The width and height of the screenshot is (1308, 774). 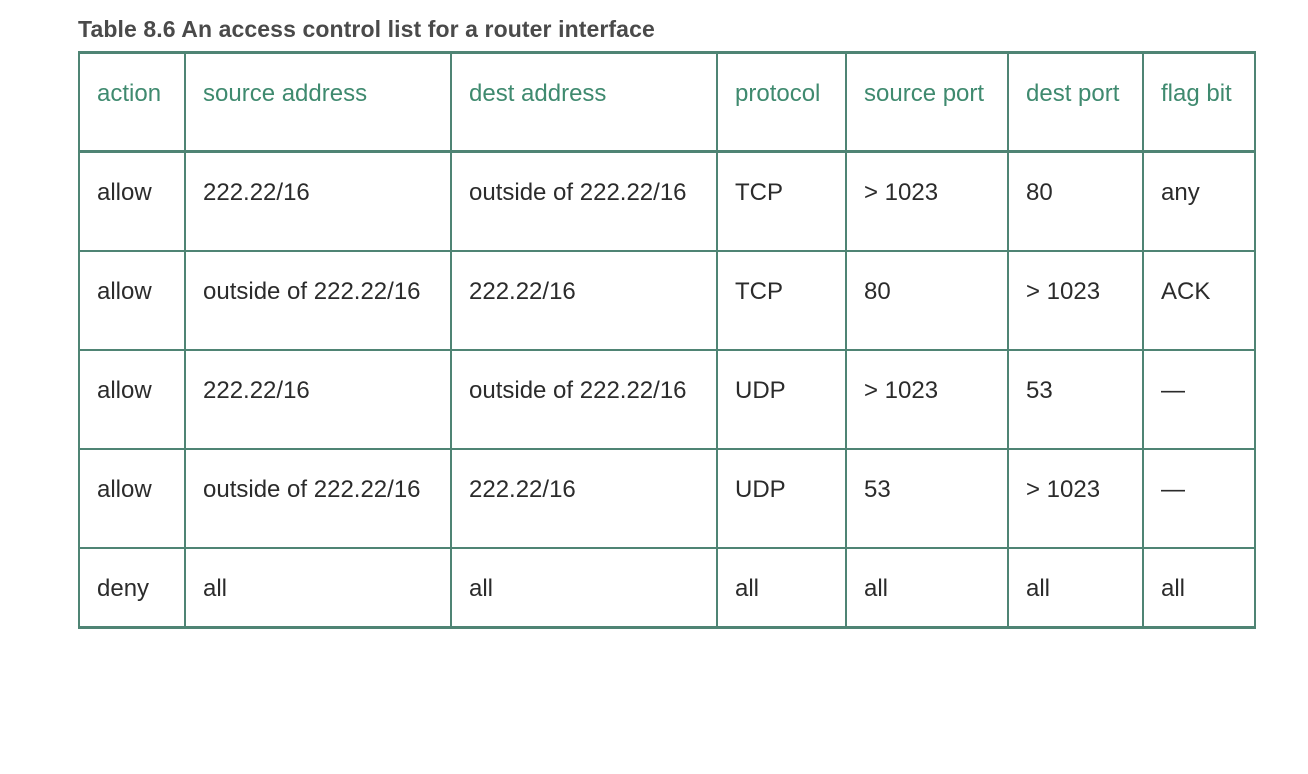 What do you see at coordinates (927, 102) in the screenshot?
I see `column-header-source-port: source port` at bounding box center [927, 102].